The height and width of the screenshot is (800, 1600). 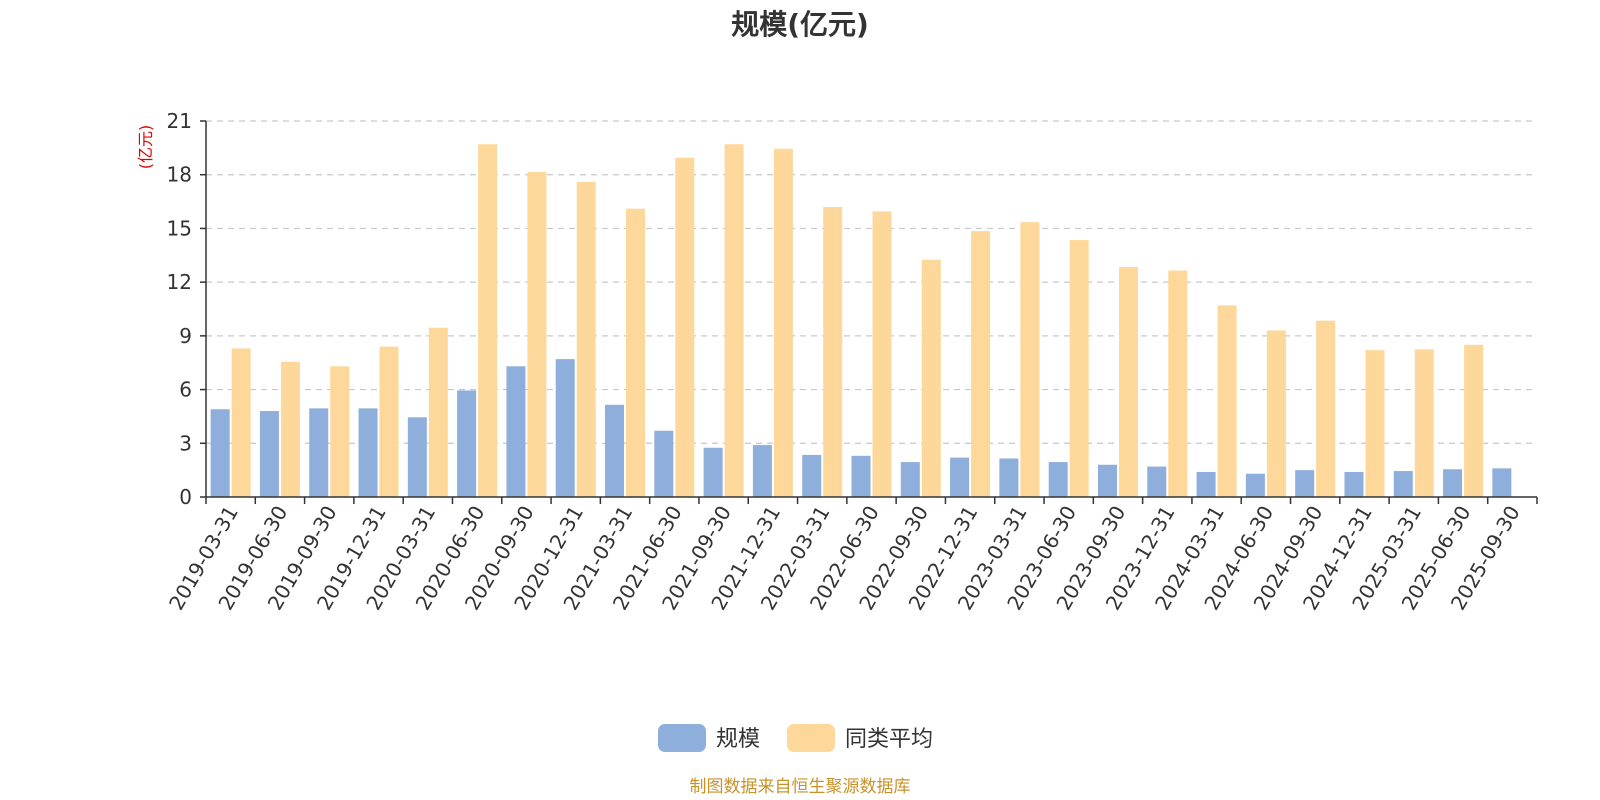 What do you see at coordinates (179, 121) in the screenshot?
I see `y-tick-label: 21` at bounding box center [179, 121].